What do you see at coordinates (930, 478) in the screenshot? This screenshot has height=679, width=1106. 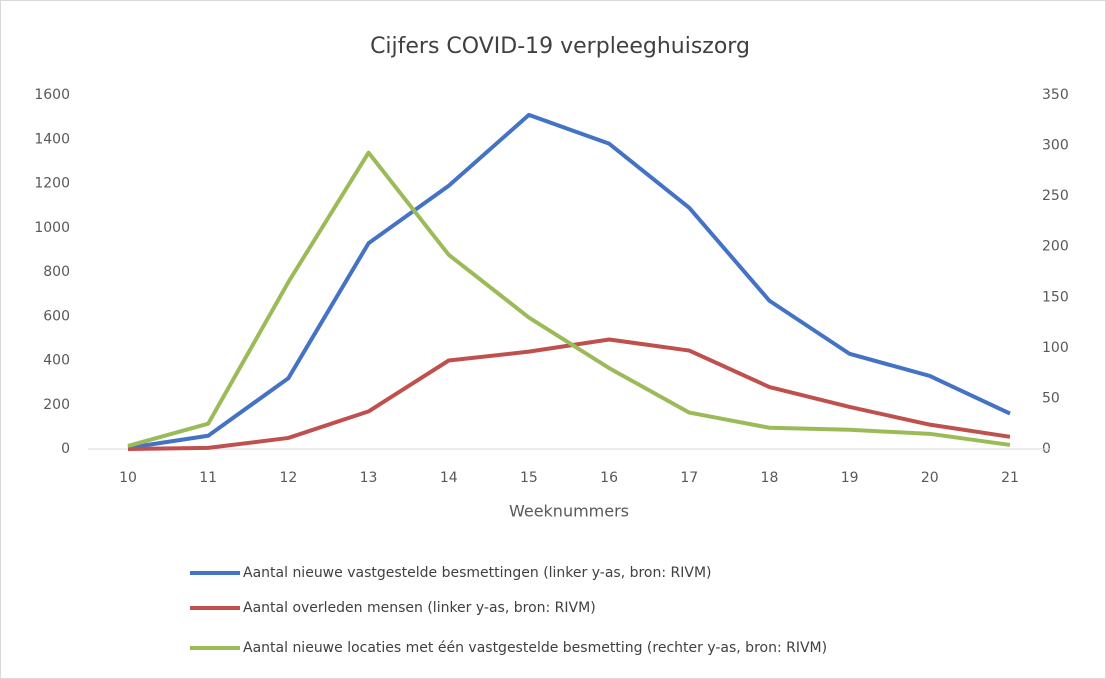 I see `x-tick-label: 20` at bounding box center [930, 478].